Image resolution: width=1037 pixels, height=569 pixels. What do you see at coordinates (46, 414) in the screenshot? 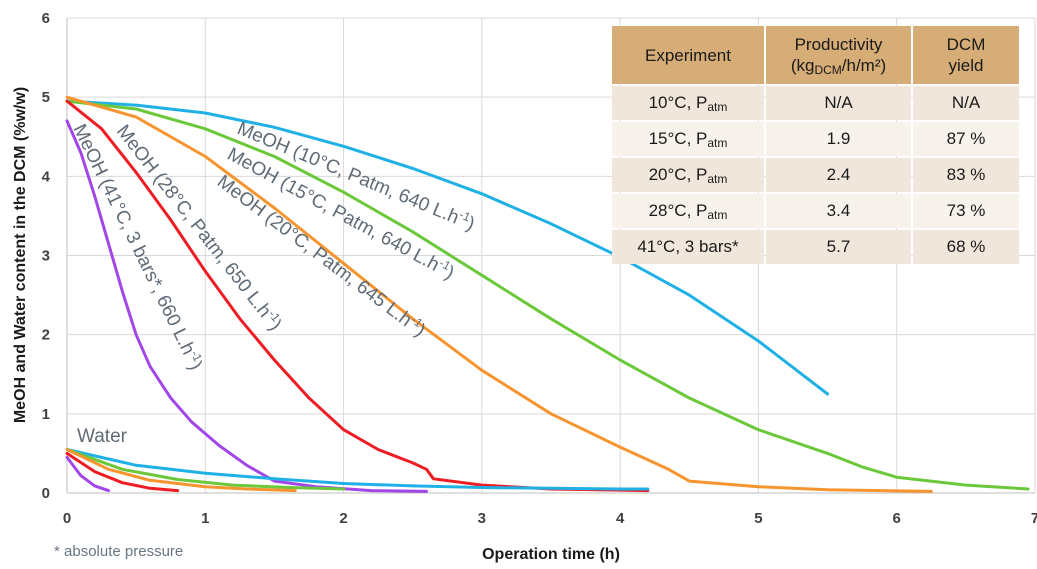
I see `y-tick-label: 1` at bounding box center [46, 414].